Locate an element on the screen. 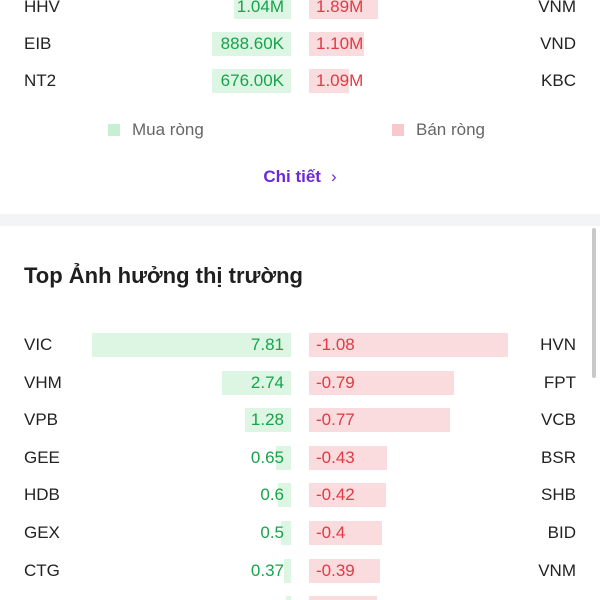  buy-value: 888.60K is located at coordinates (252, 43).